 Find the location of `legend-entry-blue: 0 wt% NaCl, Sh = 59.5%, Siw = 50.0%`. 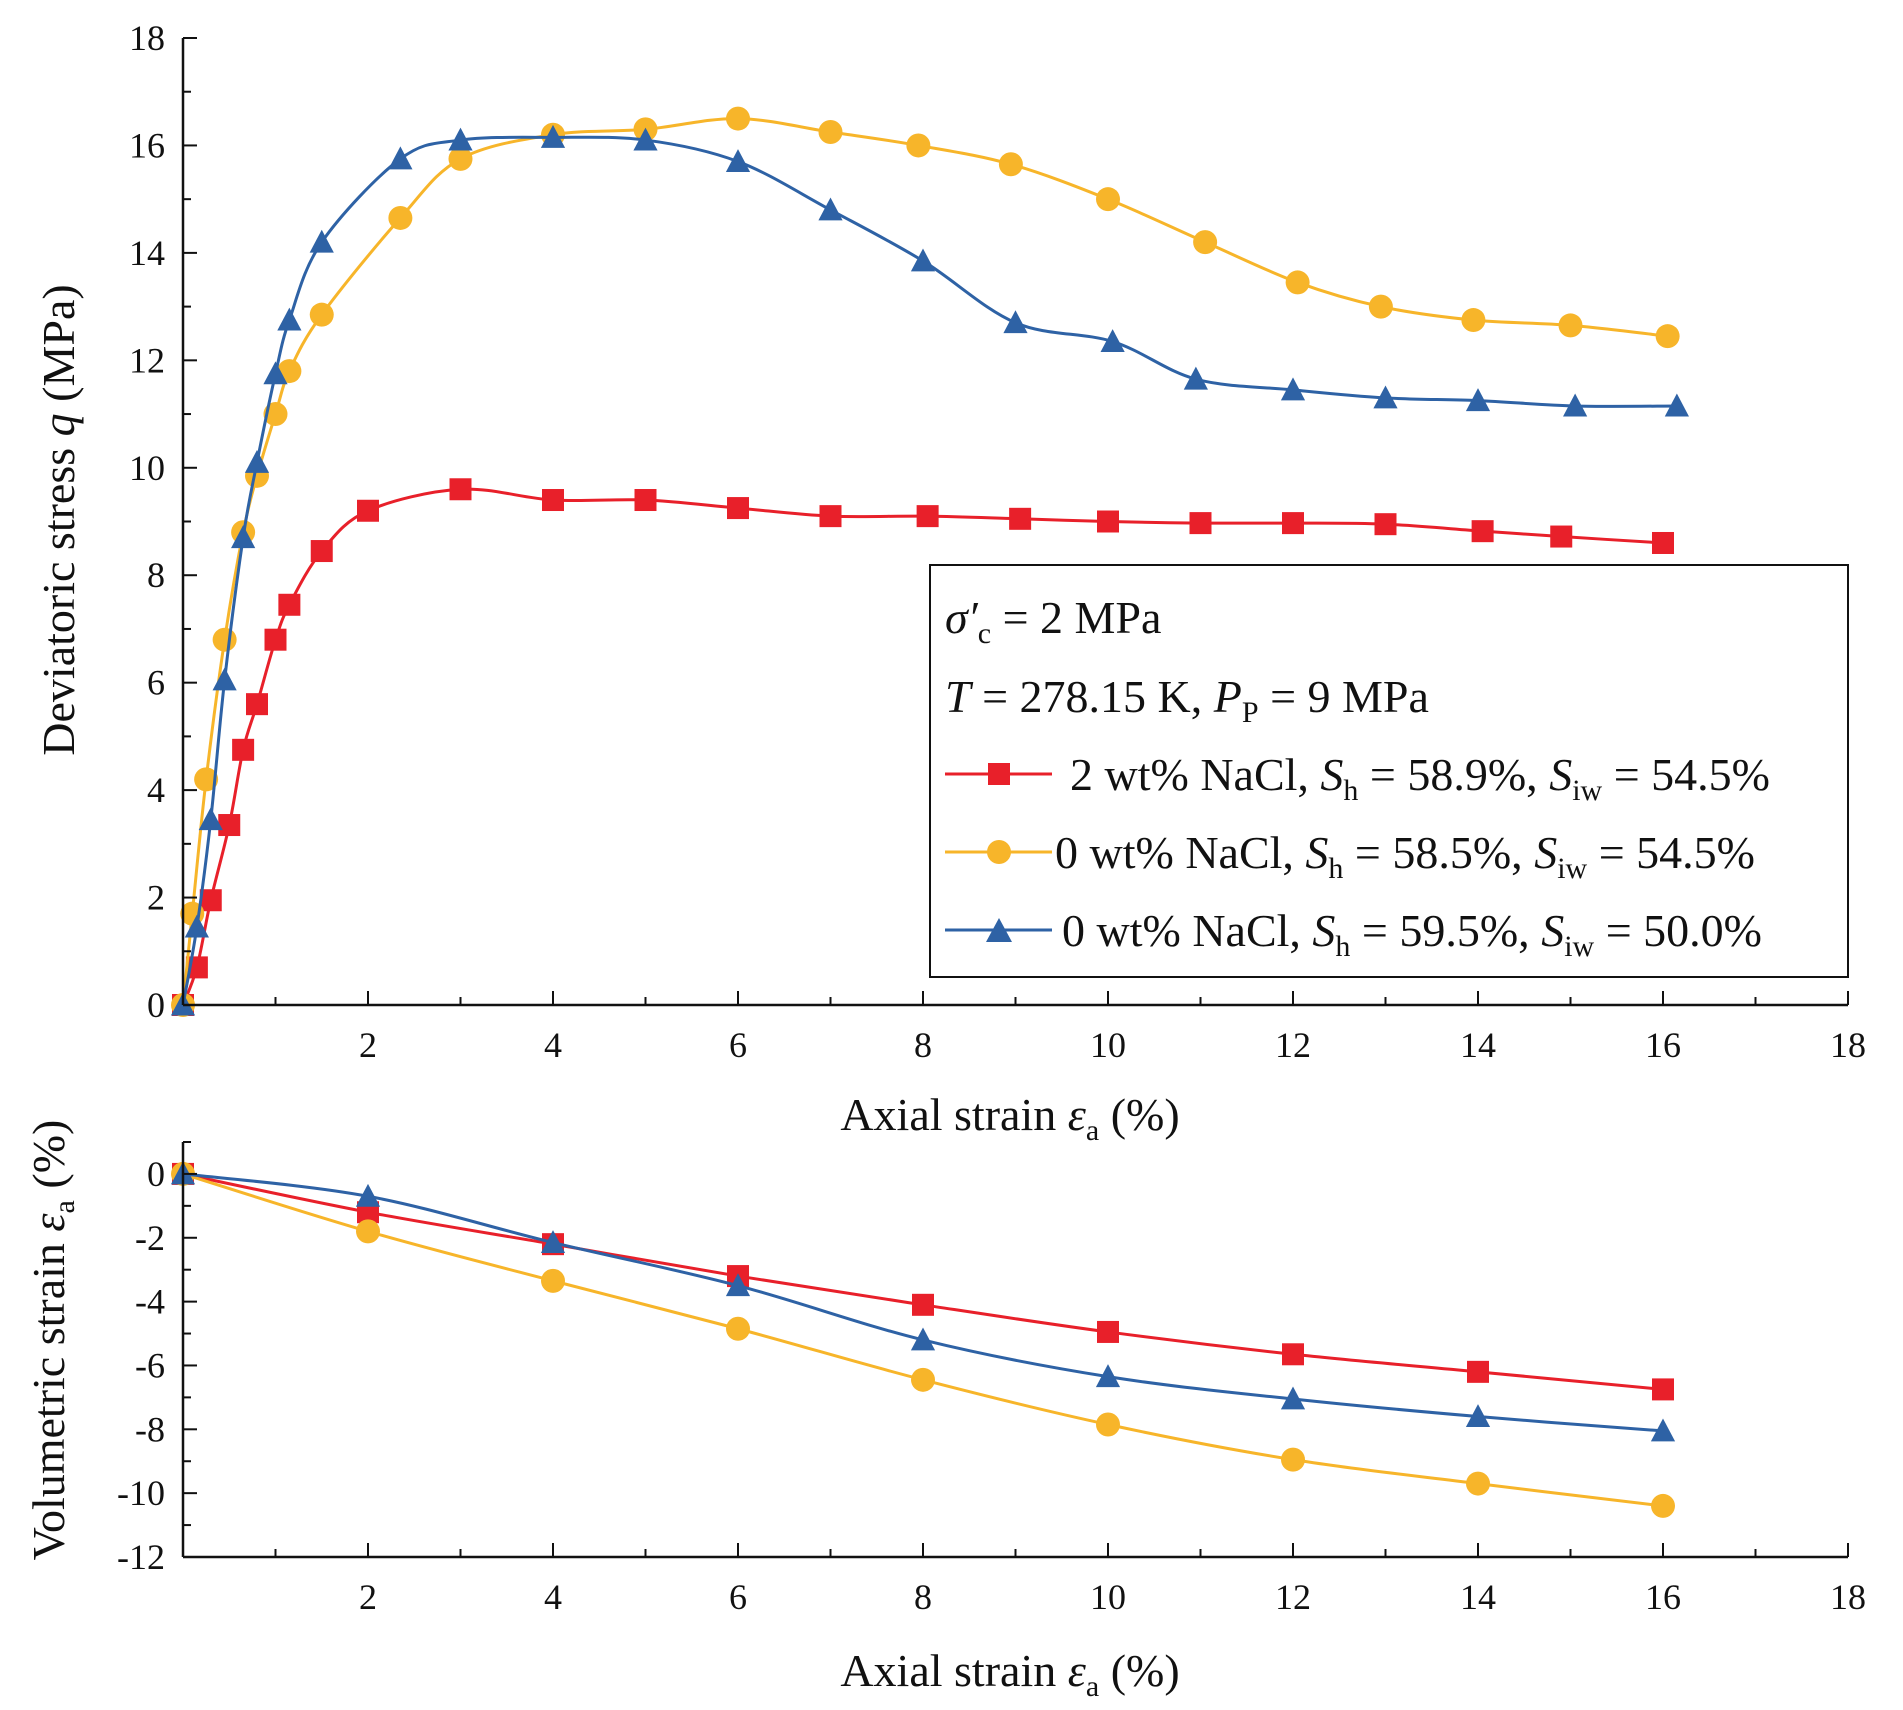

legend-entry-blue: 0 wt% NaCl, Sh = 59.5%, Siw = 50.0% is located at coordinates (1353, 934).